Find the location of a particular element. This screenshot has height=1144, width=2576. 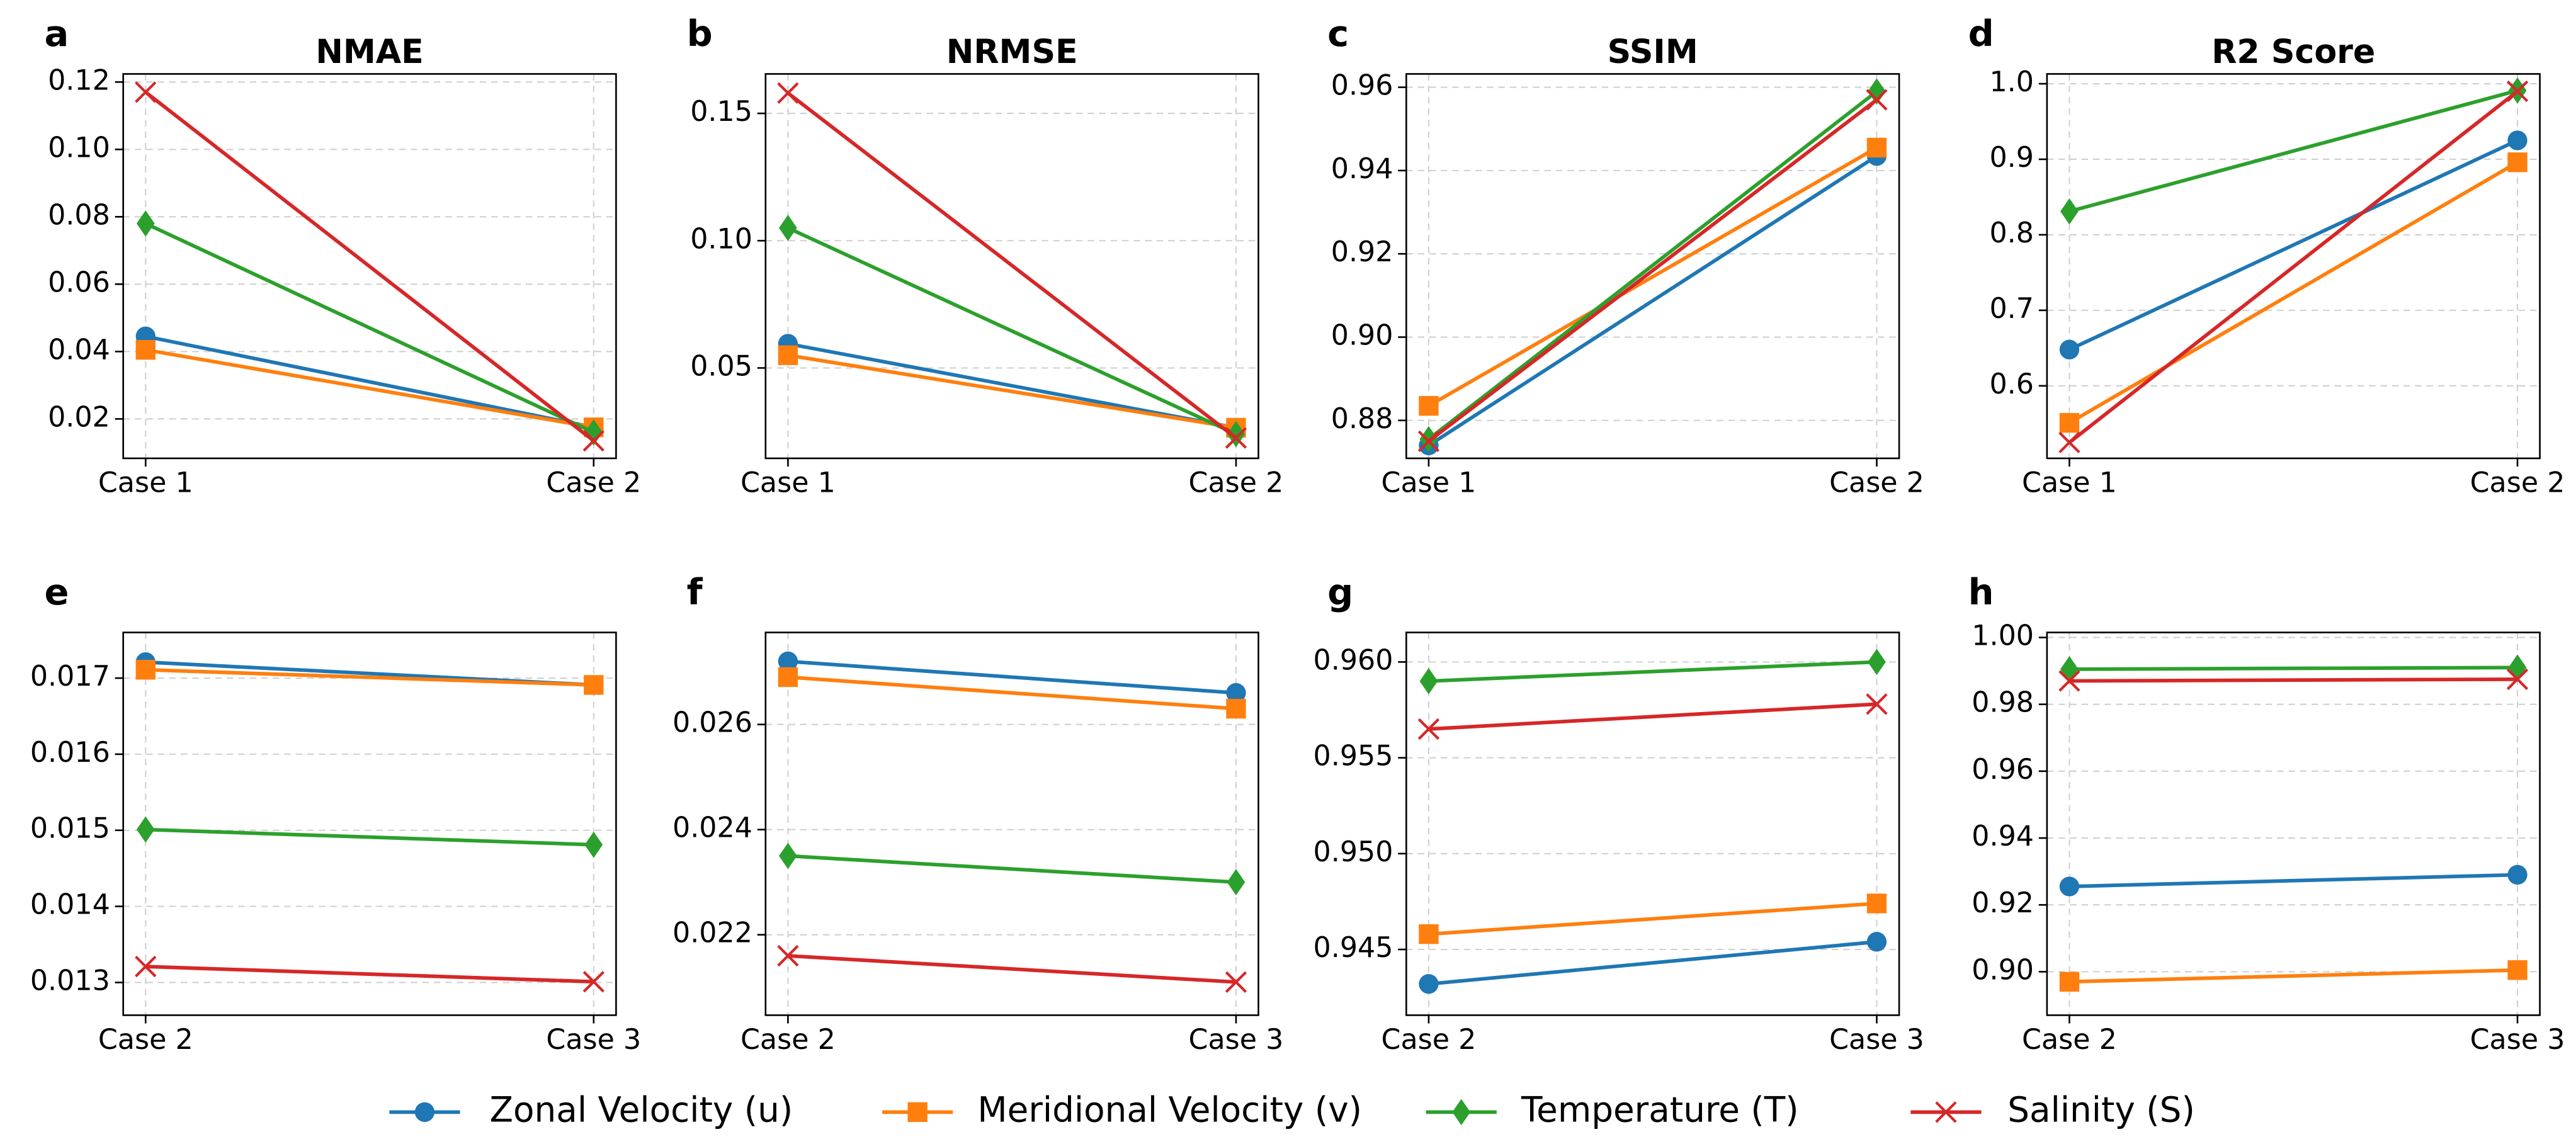

panel: d R2 Score 0.6 0.7 0.8 0.9 1.0 Case 1 Case 2 is located at coordinates (2266, 256).